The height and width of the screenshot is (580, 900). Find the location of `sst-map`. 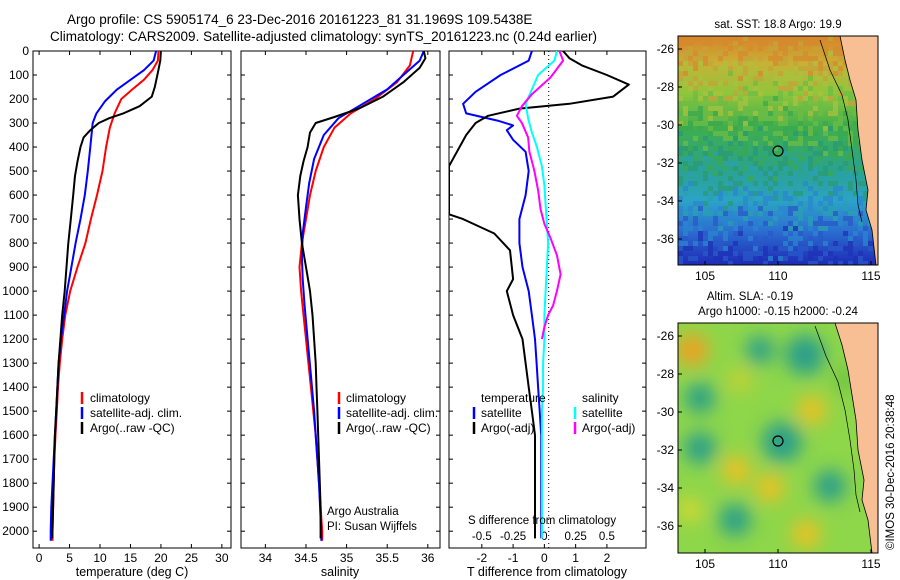

sst-map is located at coordinates (778, 150).